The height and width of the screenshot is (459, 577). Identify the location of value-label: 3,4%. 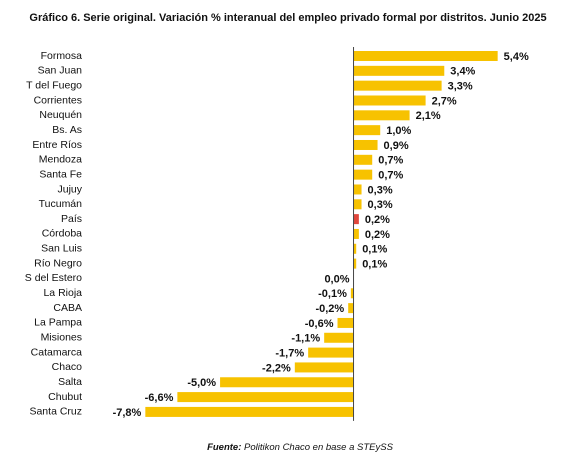
(462, 72).